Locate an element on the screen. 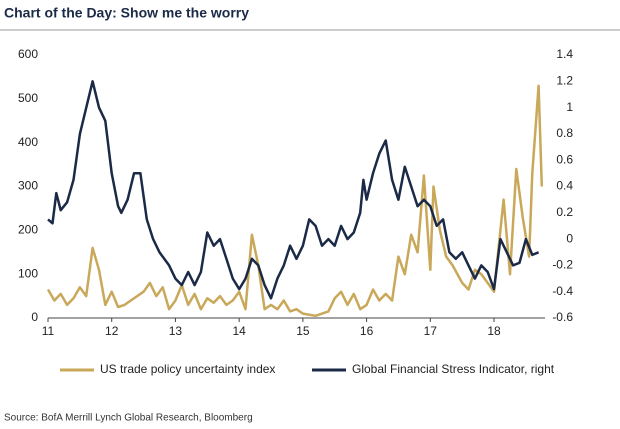 This screenshot has width=620, height=429. y-tick-label: 0 is located at coordinates (34, 317).